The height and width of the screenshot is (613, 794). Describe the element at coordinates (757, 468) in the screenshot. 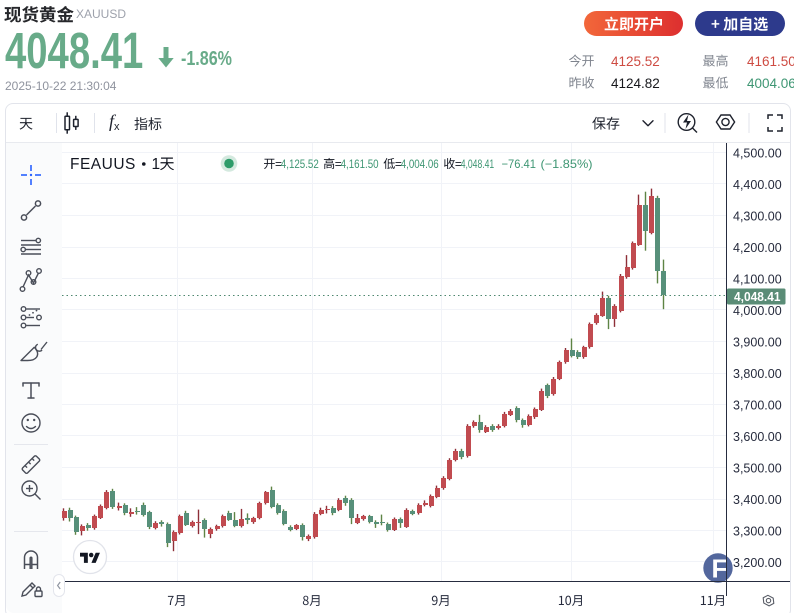

I see `svg-text: 3,500.00` at that location.